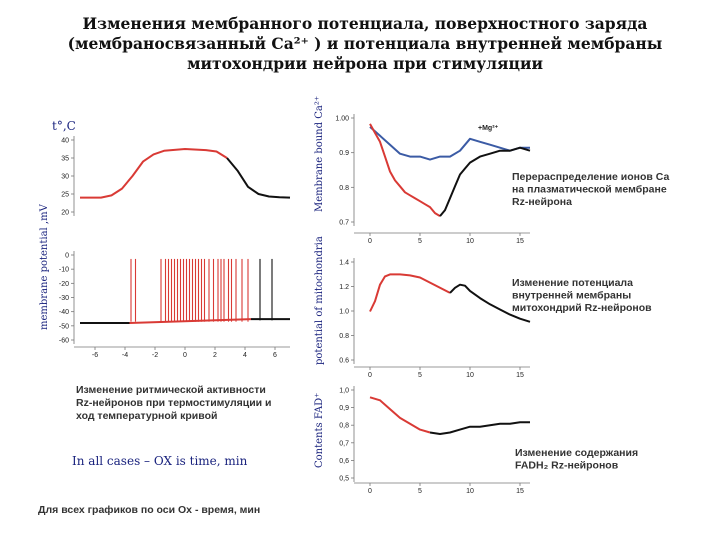  What do you see at coordinates (344, 188) in the screenshot?
I see `ca_bound-y-tick-label: 0.8` at bounding box center [344, 188].